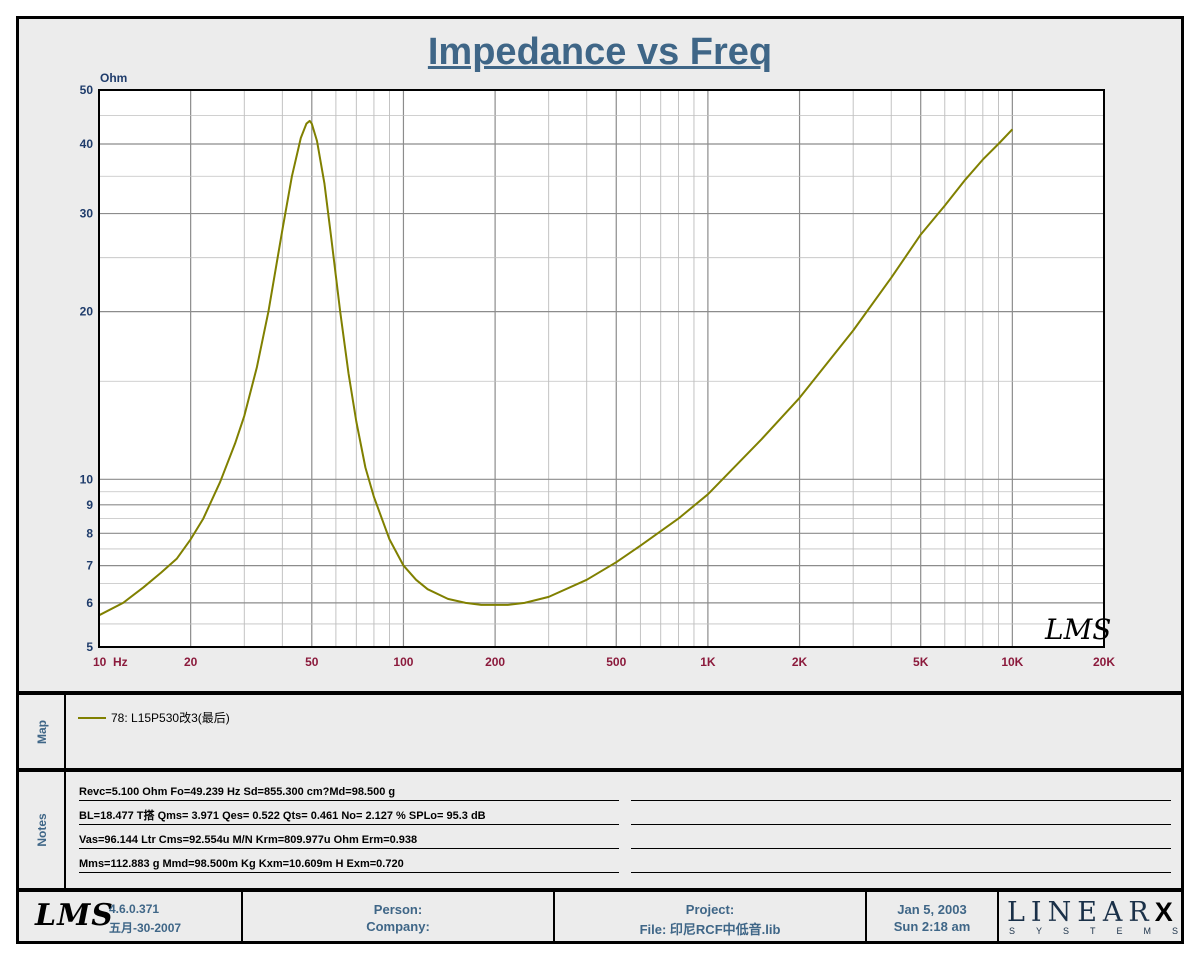 This screenshot has width=1200, height=960. Describe the element at coordinates (87, 144) in the screenshot. I see `y-tick-label: 40` at that location.